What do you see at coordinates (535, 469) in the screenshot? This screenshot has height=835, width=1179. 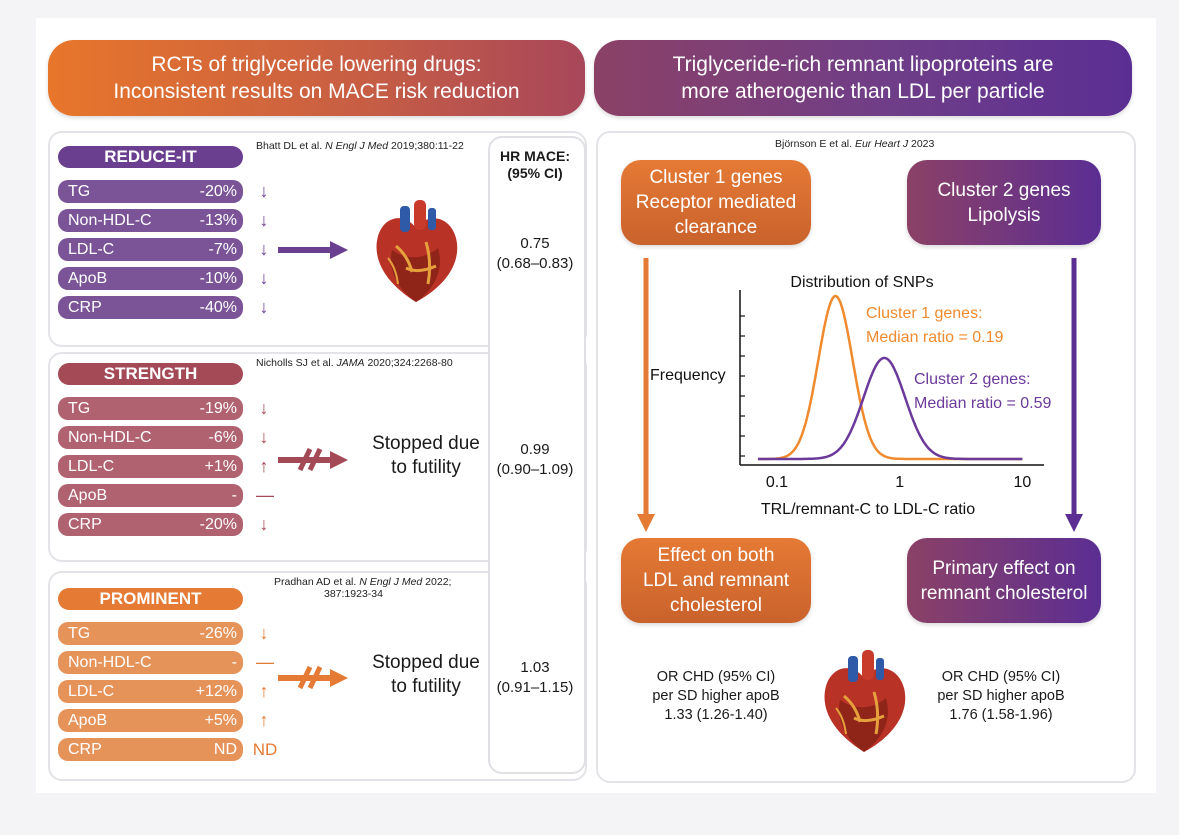 I see `strength-hr-ci: (0.90–1.09)` at bounding box center [535, 469].